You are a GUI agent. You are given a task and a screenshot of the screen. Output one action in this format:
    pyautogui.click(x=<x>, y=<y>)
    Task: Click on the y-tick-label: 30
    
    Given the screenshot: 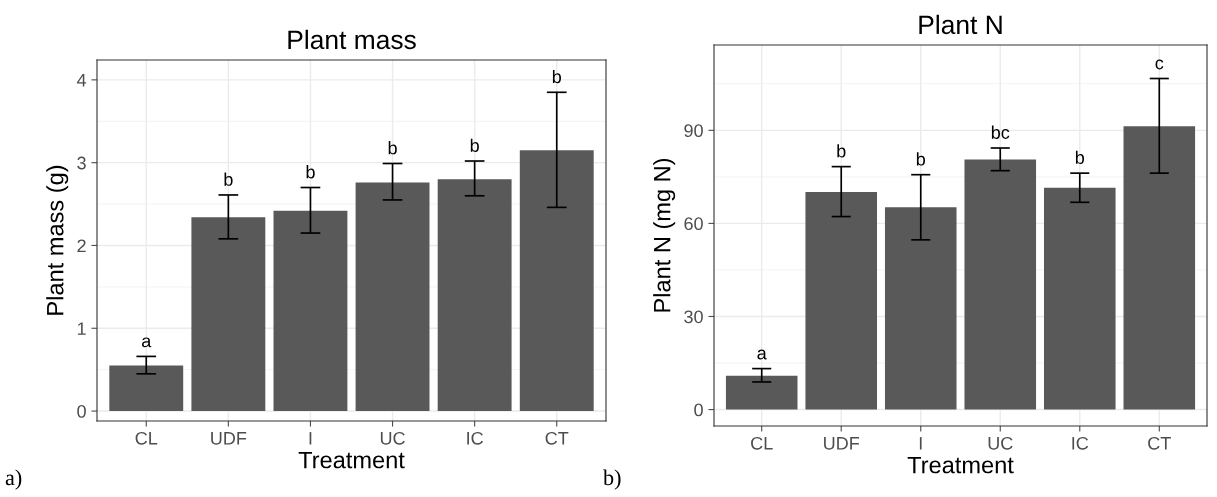 What is the action you would take?
    pyautogui.click(x=693, y=317)
    